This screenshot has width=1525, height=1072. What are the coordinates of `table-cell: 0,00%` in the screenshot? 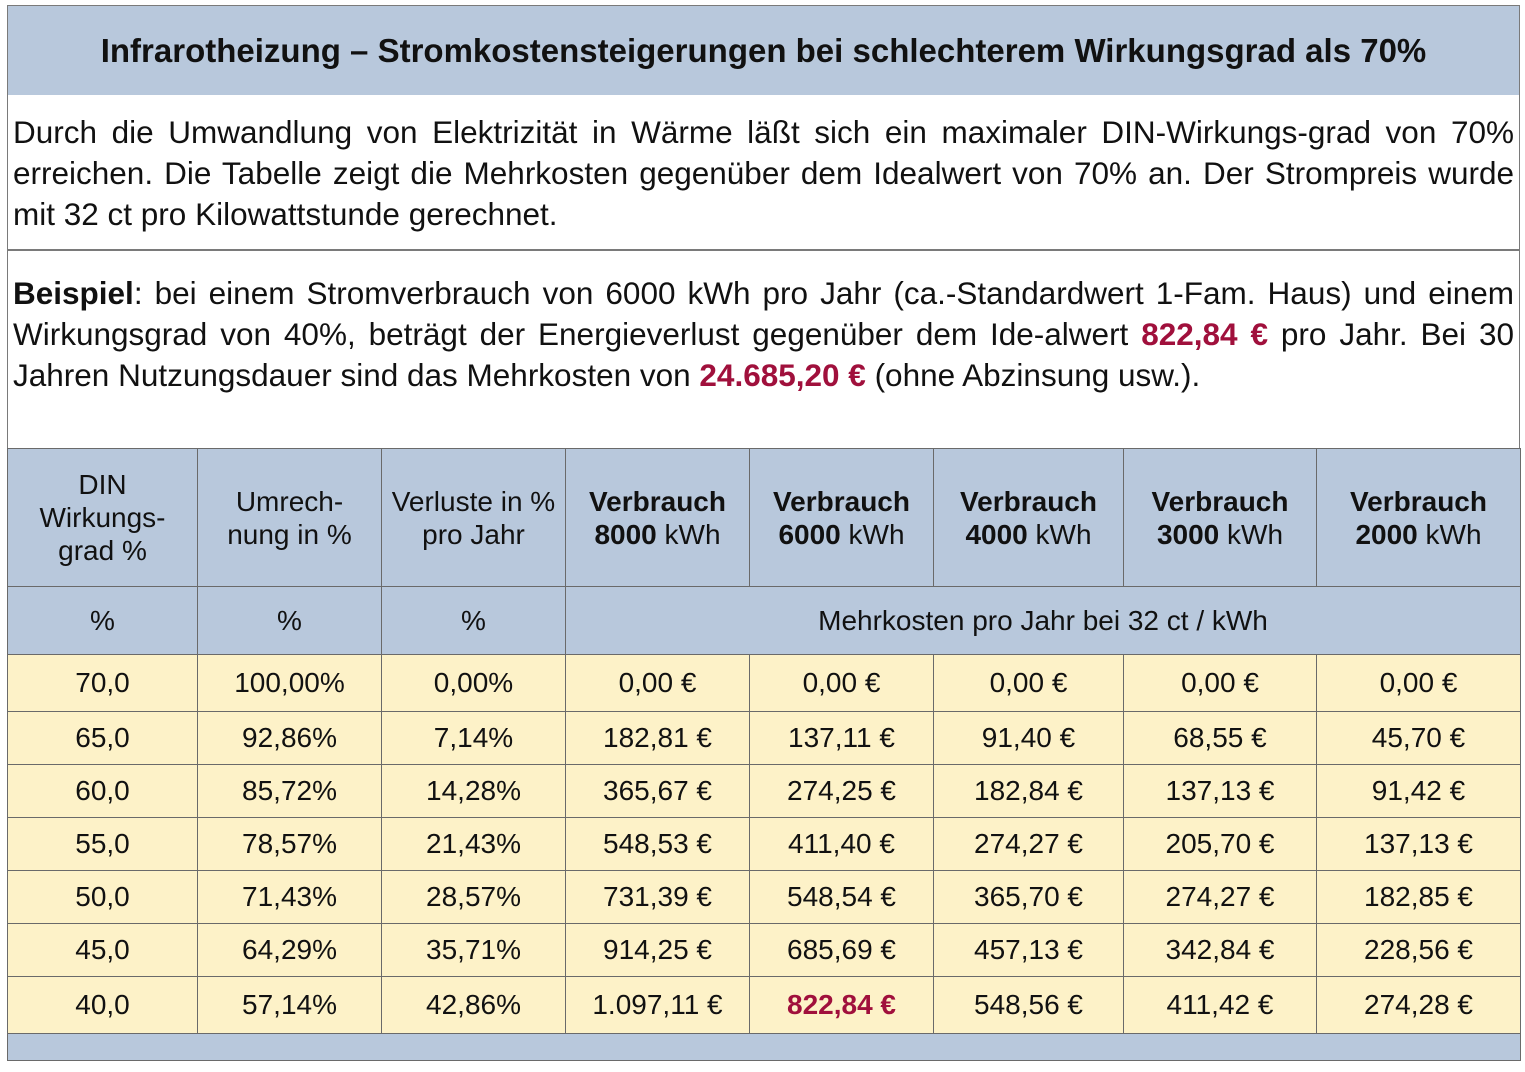 It's located at (473, 683).